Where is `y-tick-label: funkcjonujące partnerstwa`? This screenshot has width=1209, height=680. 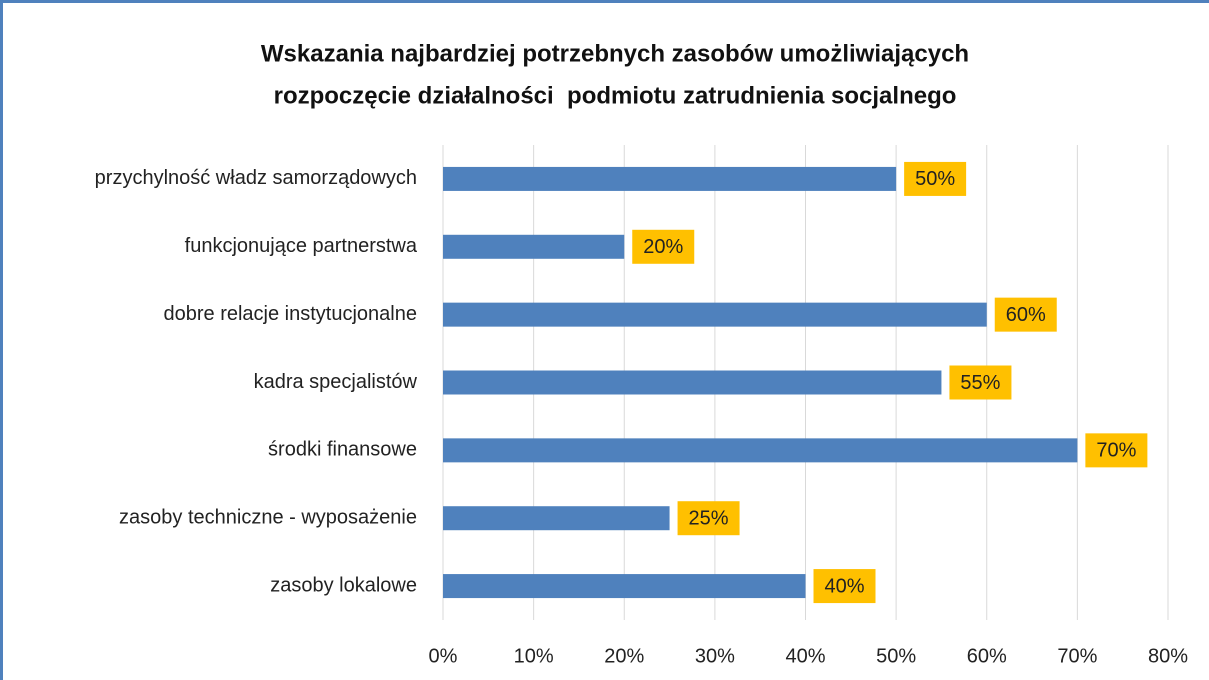 y-tick-label: funkcjonujące partnerstwa is located at coordinates (301, 246).